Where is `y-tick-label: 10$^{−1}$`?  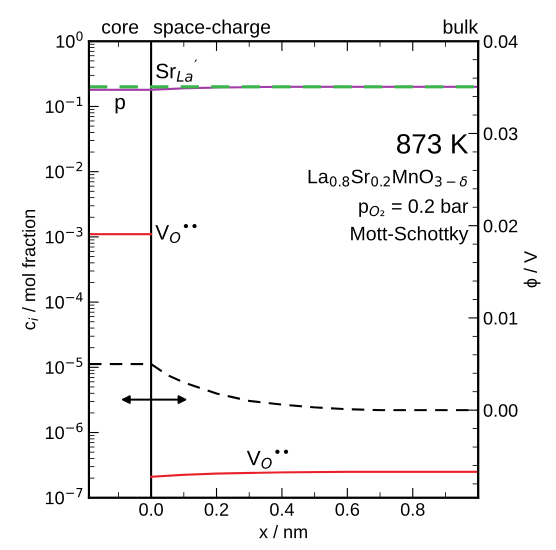
y-tick-label: 10$^{−1}$ is located at coordinates (64, 105).